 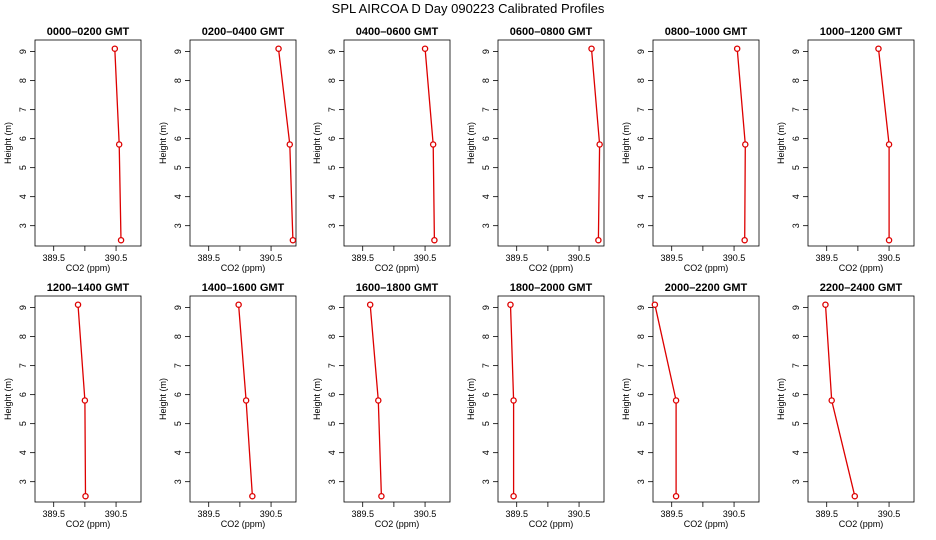 What do you see at coordinates (706, 288) in the screenshot?
I see `panel-title: 2000–2200 GMT` at bounding box center [706, 288].